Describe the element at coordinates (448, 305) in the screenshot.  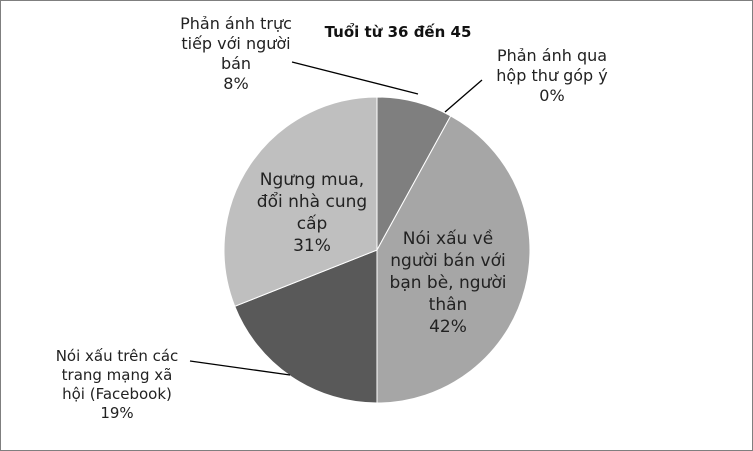
I see `slice-label-line: thân` at that location.